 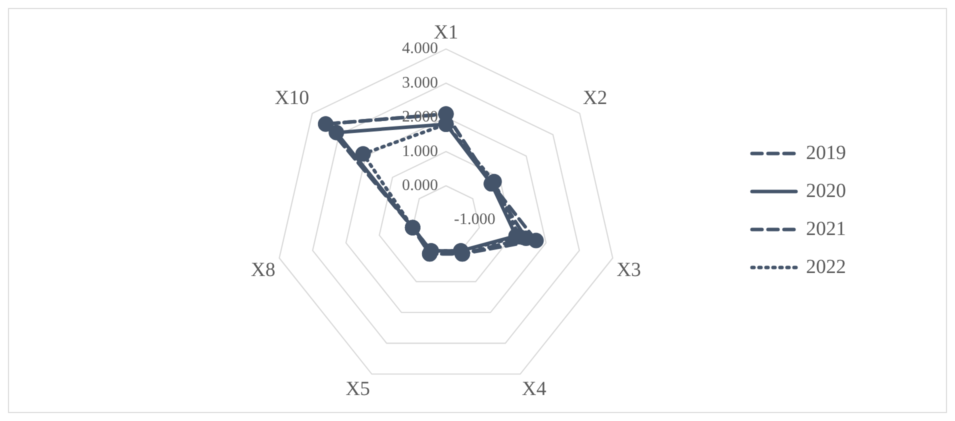 What do you see at coordinates (475, 219) in the screenshot?
I see `y-tick-label: -1.000` at bounding box center [475, 219].